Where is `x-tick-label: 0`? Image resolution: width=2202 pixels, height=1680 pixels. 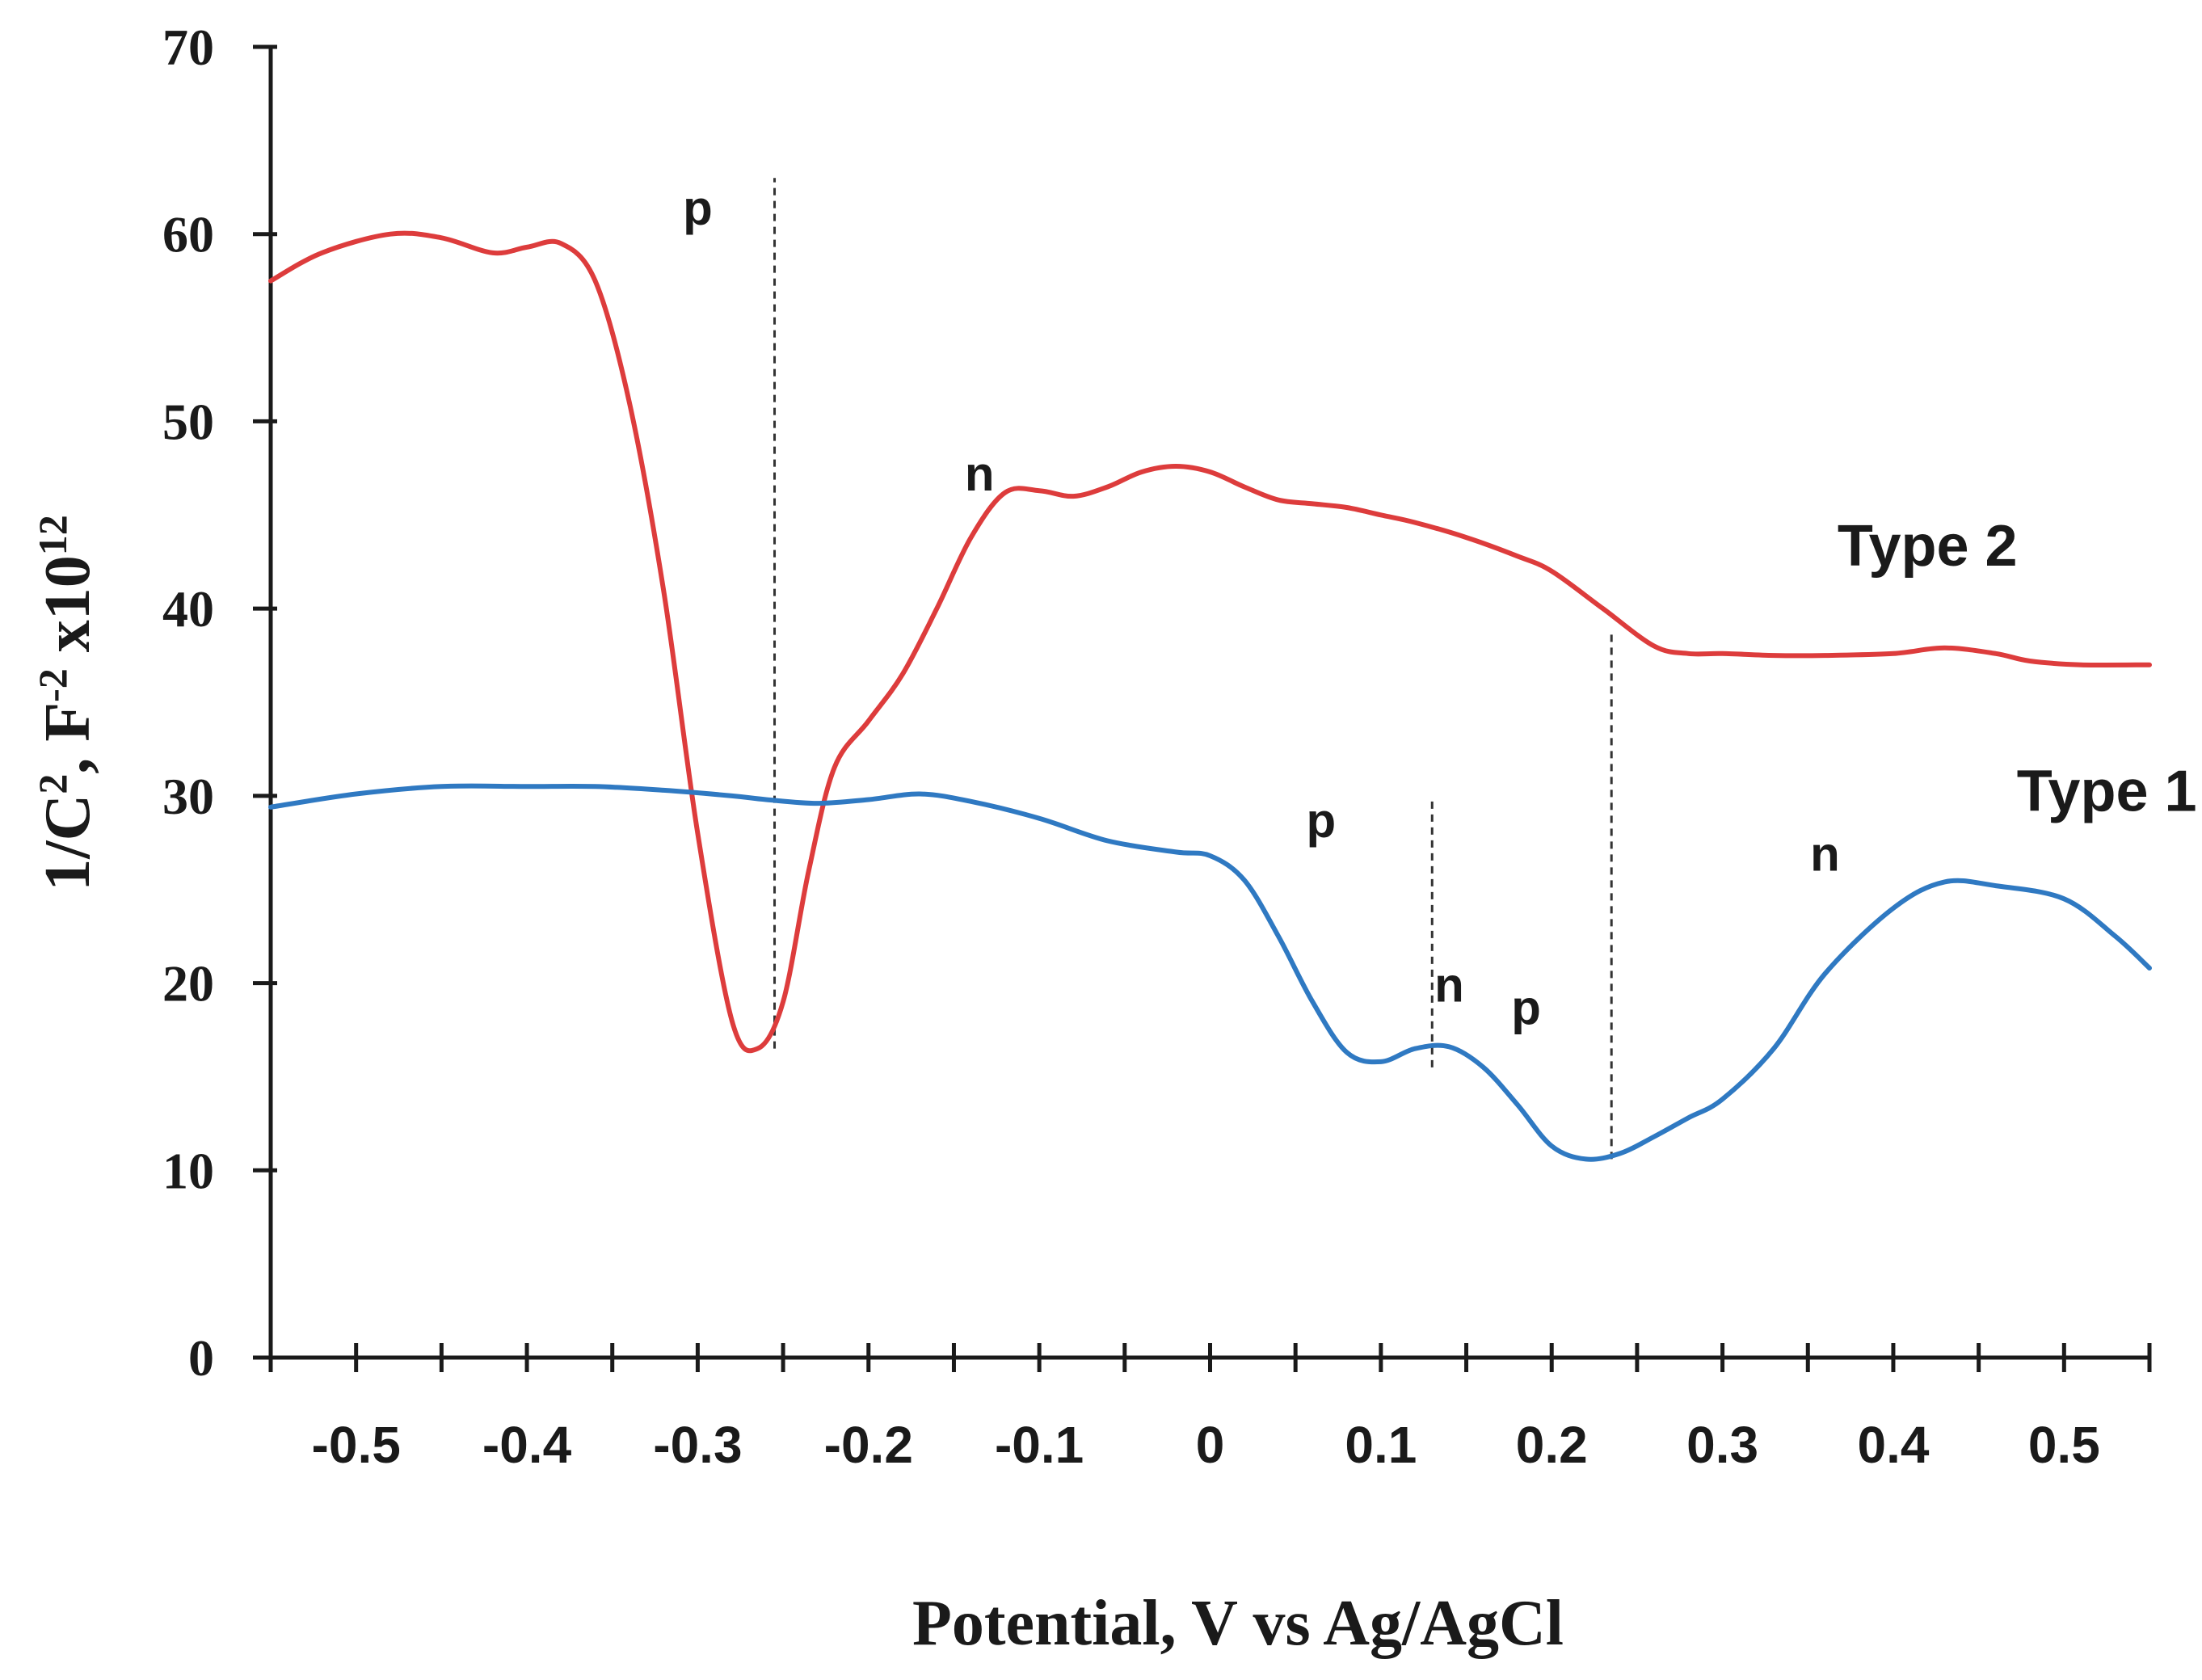
x-tick-label: 0 is located at coordinates (1210, 1445).